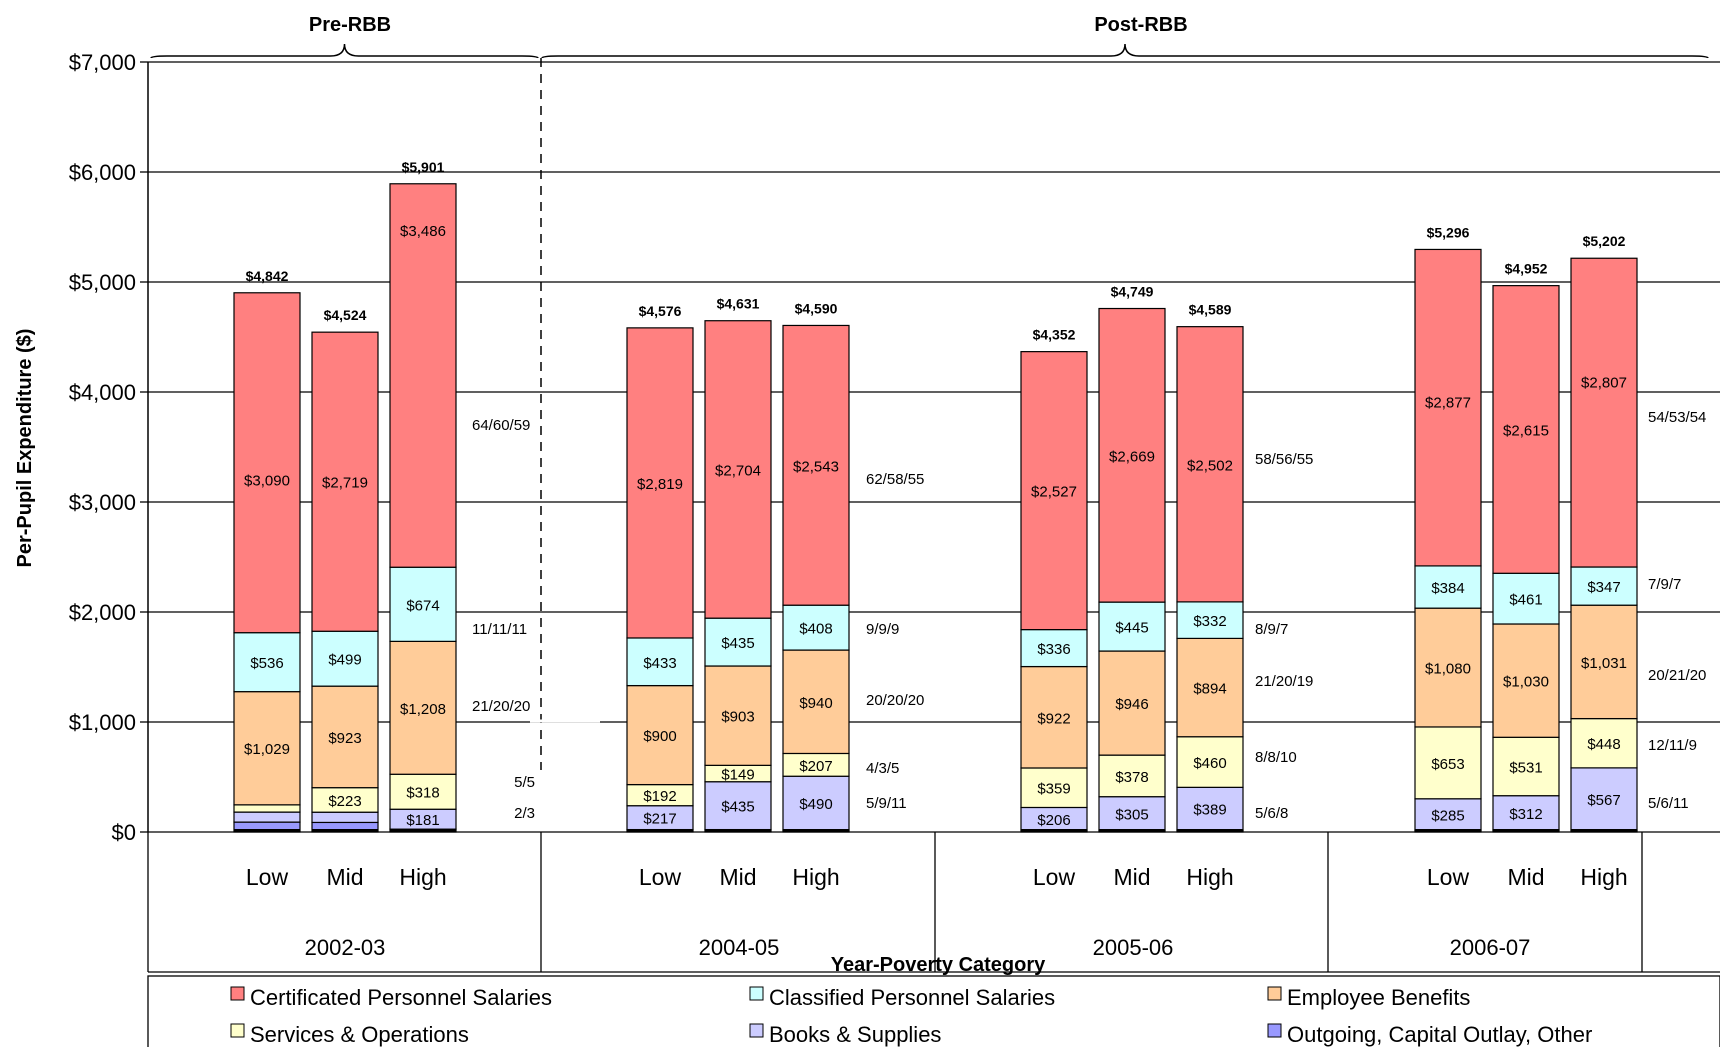  Describe the element at coordinates (1664, 584) in the screenshot. I see `percent-share-label: 7/9/7` at that location.